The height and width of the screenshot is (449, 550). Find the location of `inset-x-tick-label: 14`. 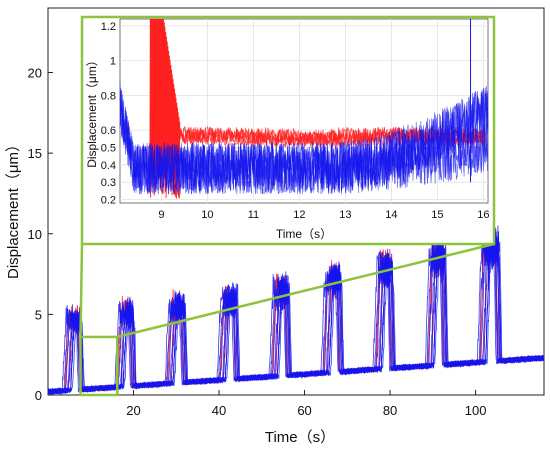

inset-x-tick-label: 14 is located at coordinates (391, 215).